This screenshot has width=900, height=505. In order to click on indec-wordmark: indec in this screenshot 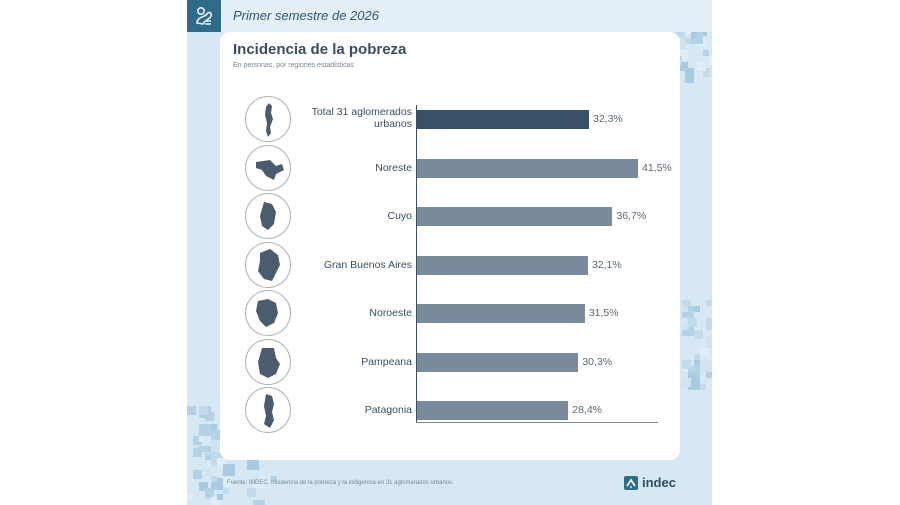, I will do `click(659, 482)`.